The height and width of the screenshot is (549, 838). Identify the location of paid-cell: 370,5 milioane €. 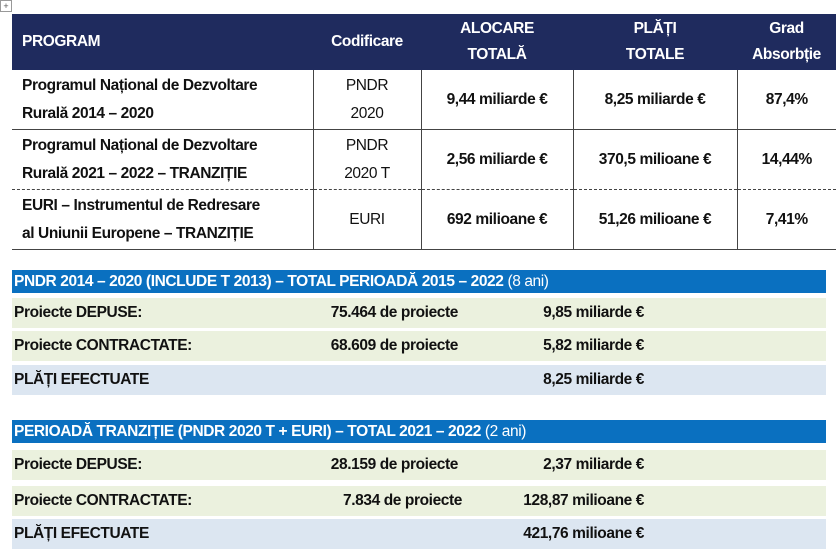
(655, 159).